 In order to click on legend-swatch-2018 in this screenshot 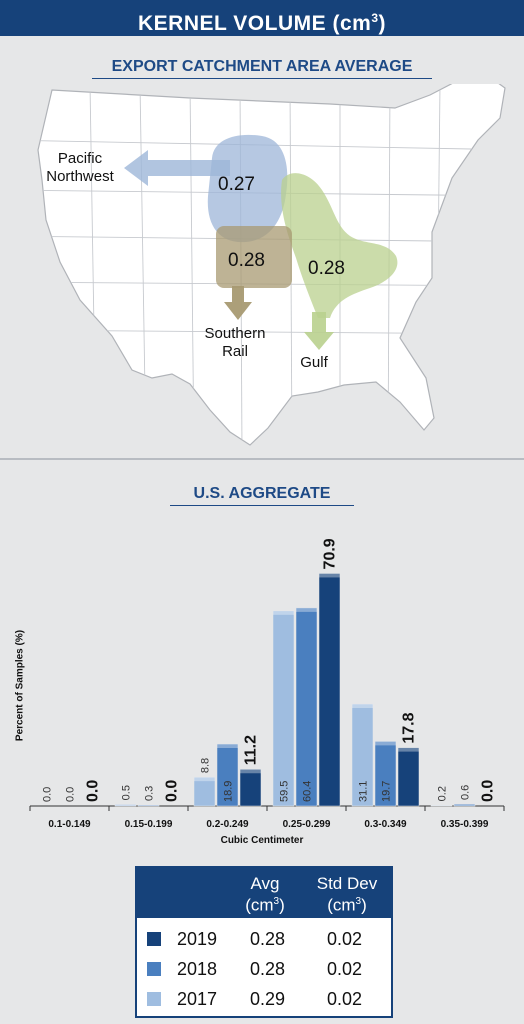, I will do `click(154, 969)`.